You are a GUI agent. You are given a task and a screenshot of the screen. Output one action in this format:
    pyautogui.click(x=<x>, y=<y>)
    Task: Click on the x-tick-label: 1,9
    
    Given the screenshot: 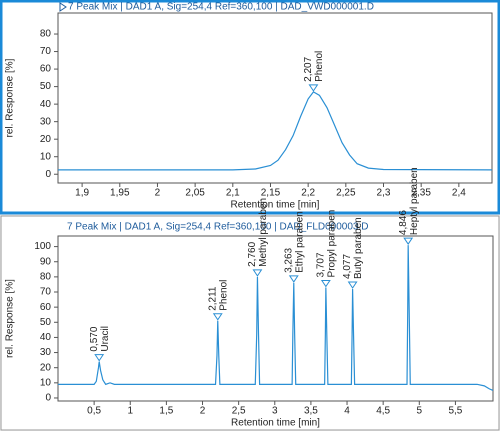 What is the action you would take?
    pyautogui.click(x=82, y=193)
    